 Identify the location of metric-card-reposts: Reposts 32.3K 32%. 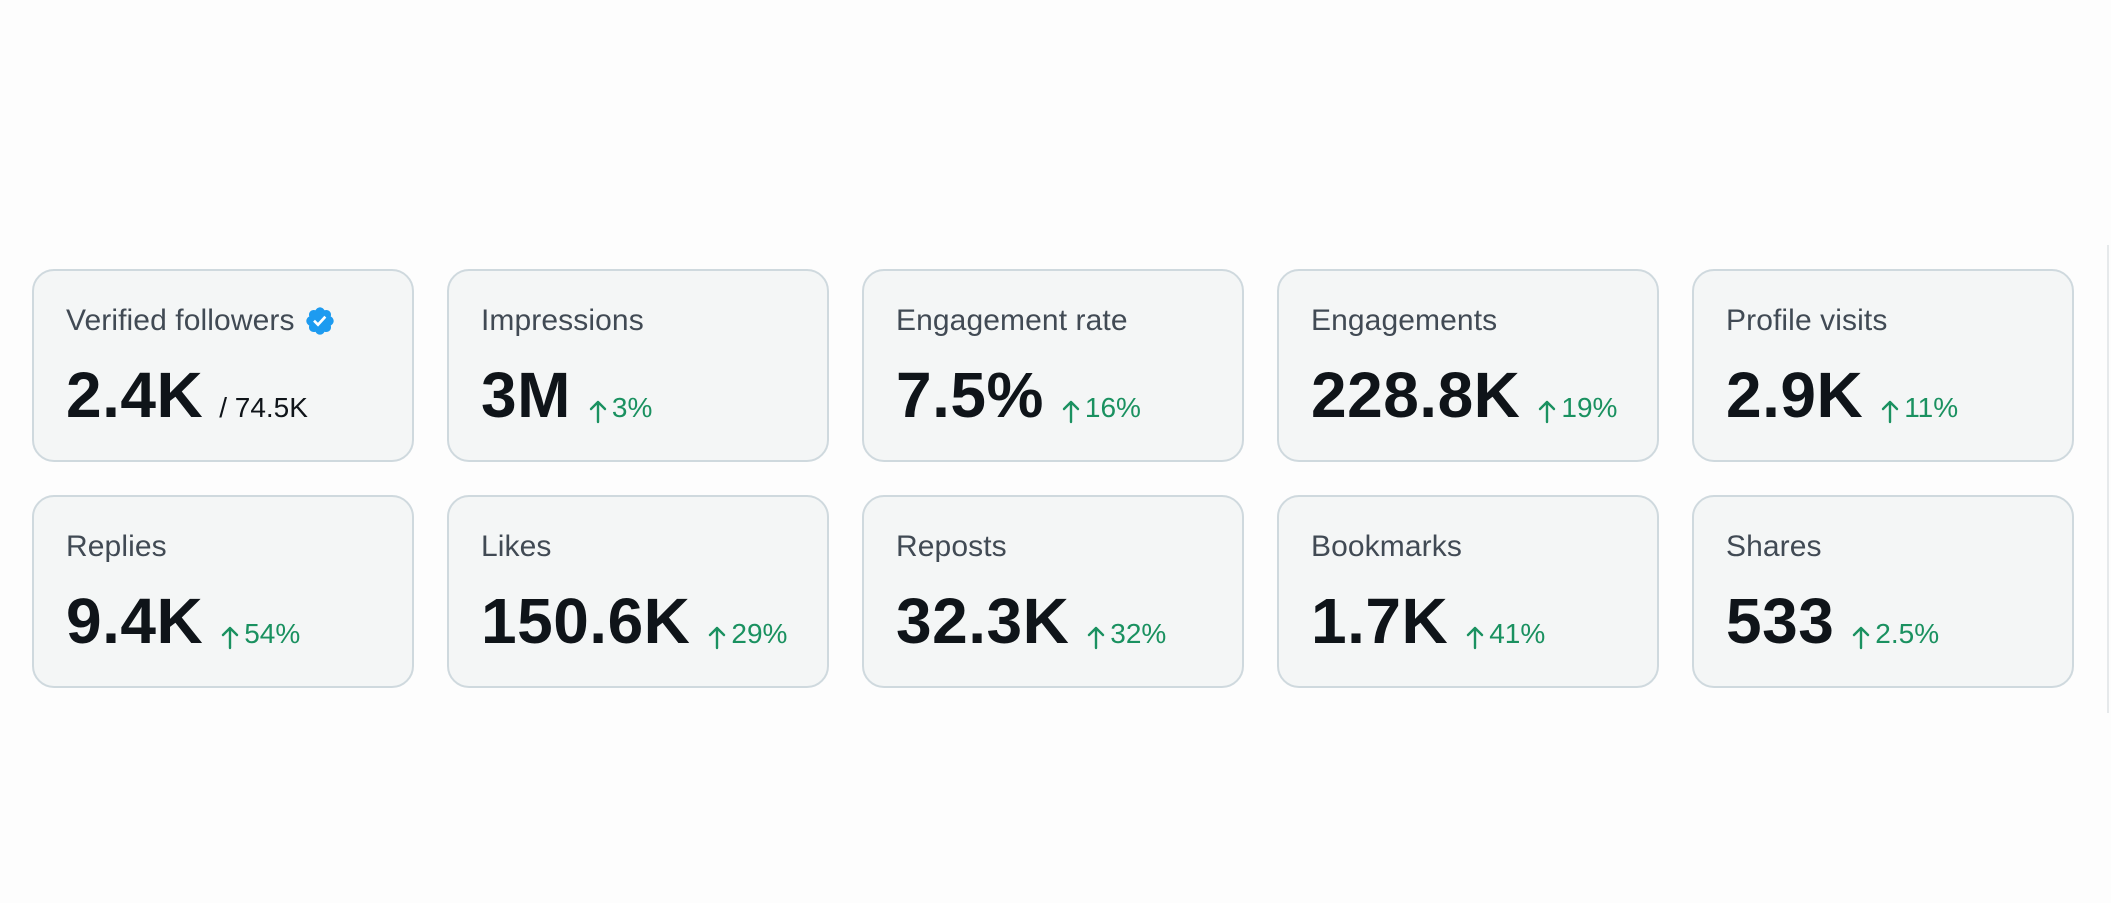
(1053, 591).